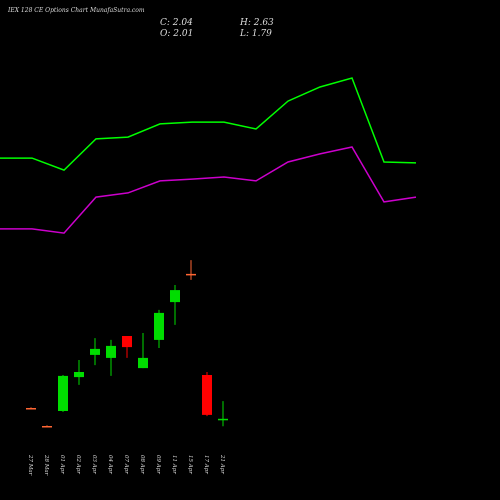 The height and width of the screenshot is (500, 500). Describe the element at coordinates (110, 464) in the screenshot. I see `x-tick-label: 04 Apr` at that location.